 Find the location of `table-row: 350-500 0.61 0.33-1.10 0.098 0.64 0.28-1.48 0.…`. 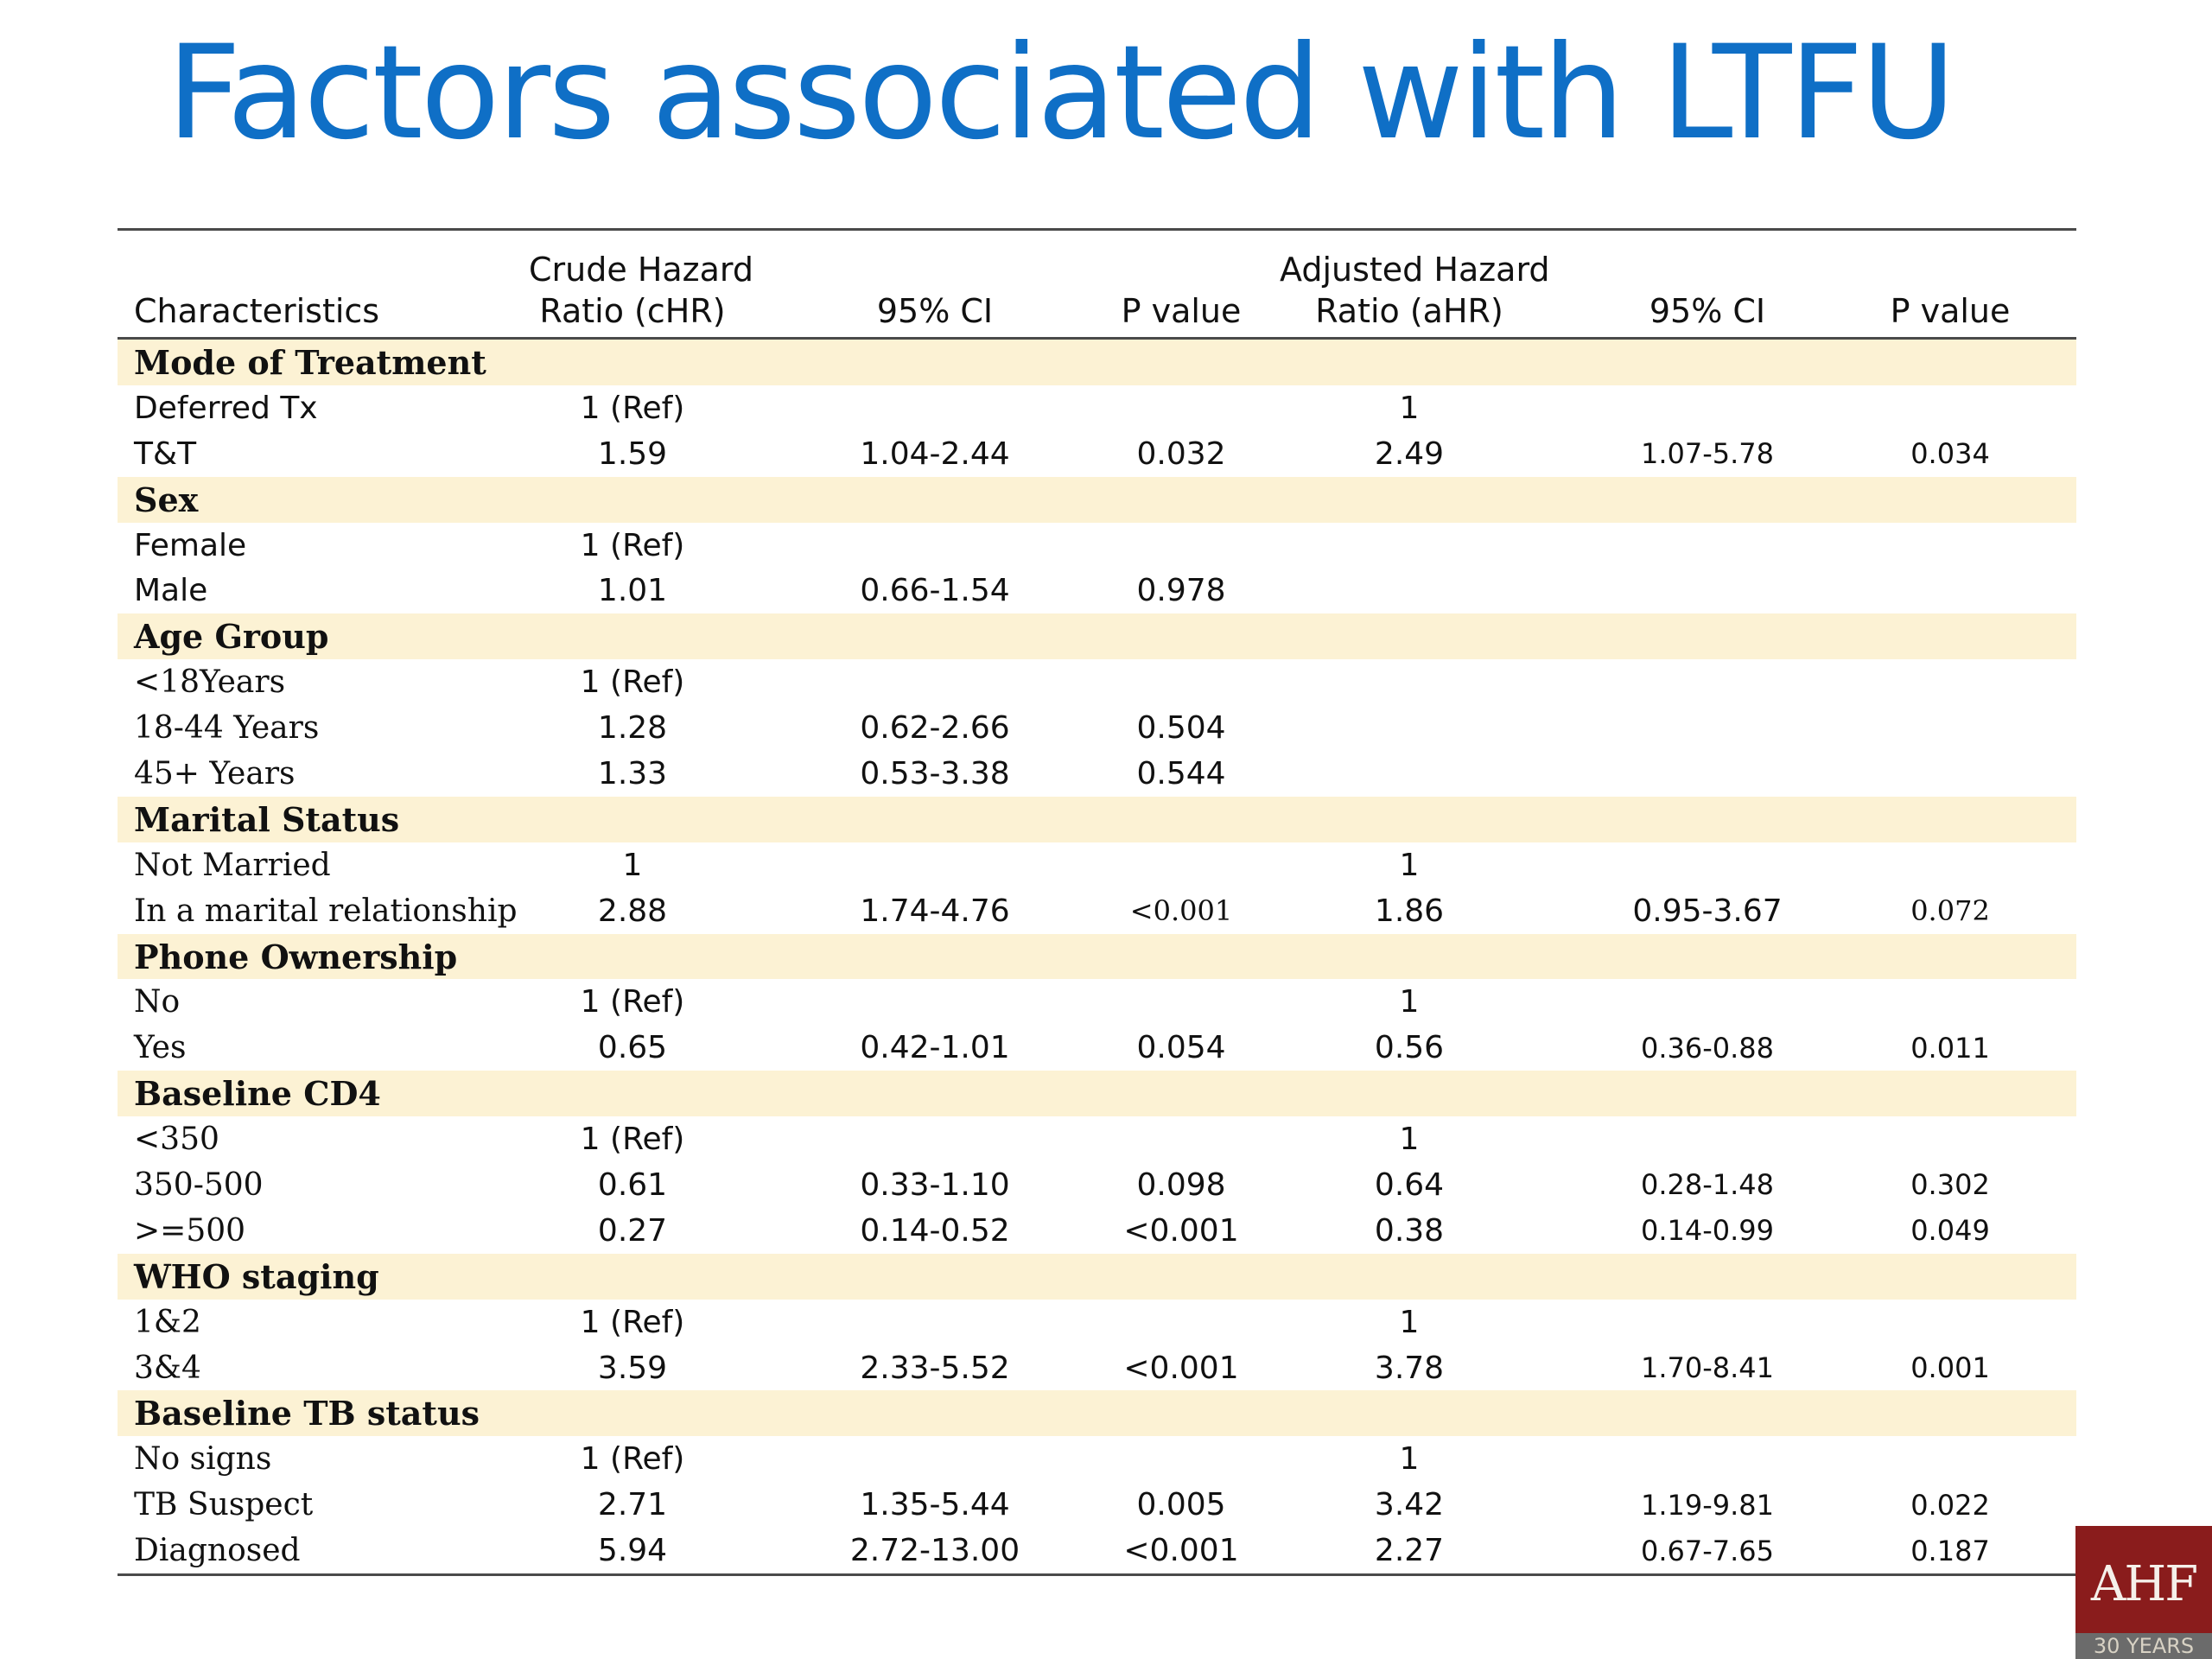

table-row: 350-500 0.61 0.33-1.10 0.098 0.64 0.28-1.48 0.… is located at coordinates (1097, 1185).